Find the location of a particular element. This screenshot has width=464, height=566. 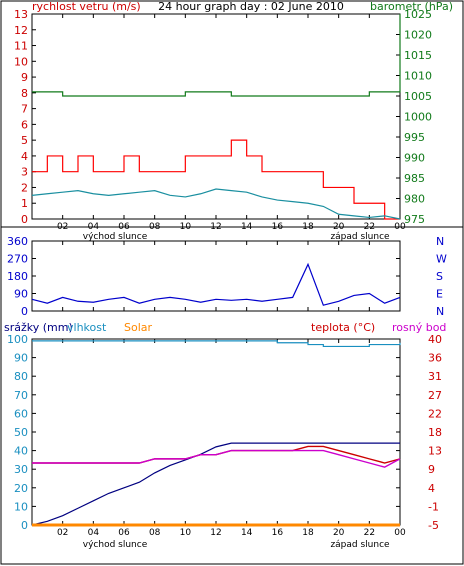

wind-xtick-label: 04 is located at coordinates (94, 227).